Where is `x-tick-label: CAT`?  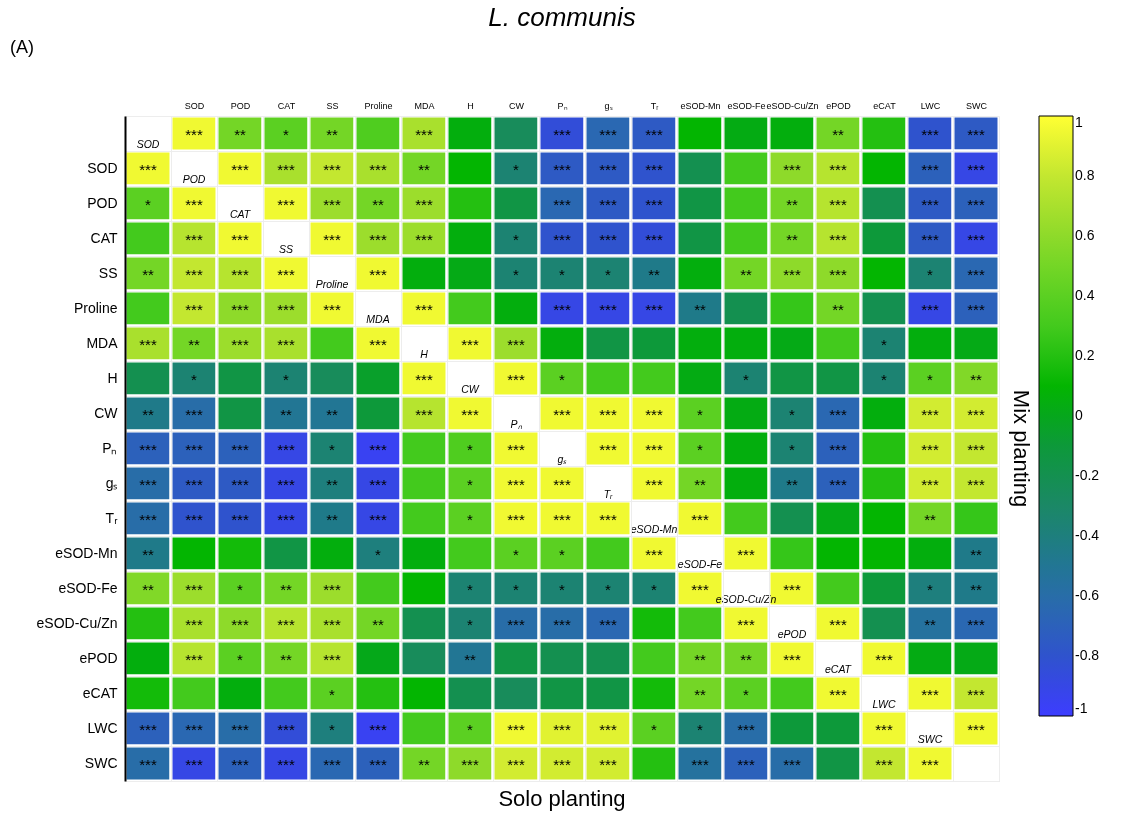
x-tick-label: CAT is located at coordinates (286, 105).